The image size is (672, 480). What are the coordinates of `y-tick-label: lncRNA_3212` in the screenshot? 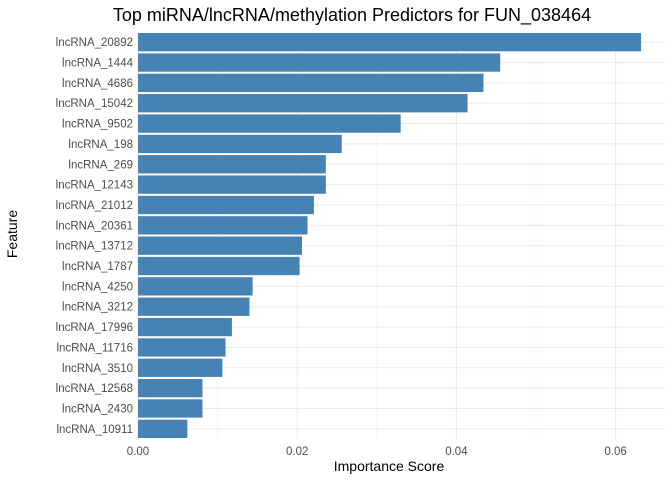 It's located at (97, 308).